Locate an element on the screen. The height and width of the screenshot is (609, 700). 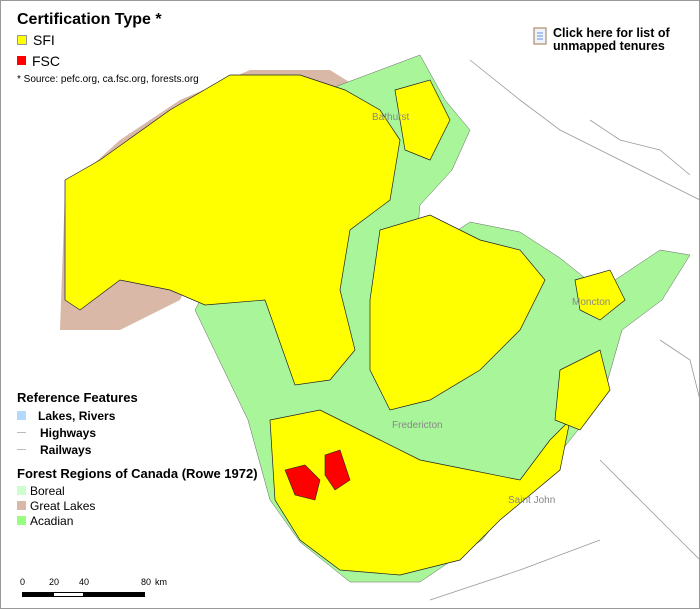
scale-tick: 80 is located at coordinates (146, 582).